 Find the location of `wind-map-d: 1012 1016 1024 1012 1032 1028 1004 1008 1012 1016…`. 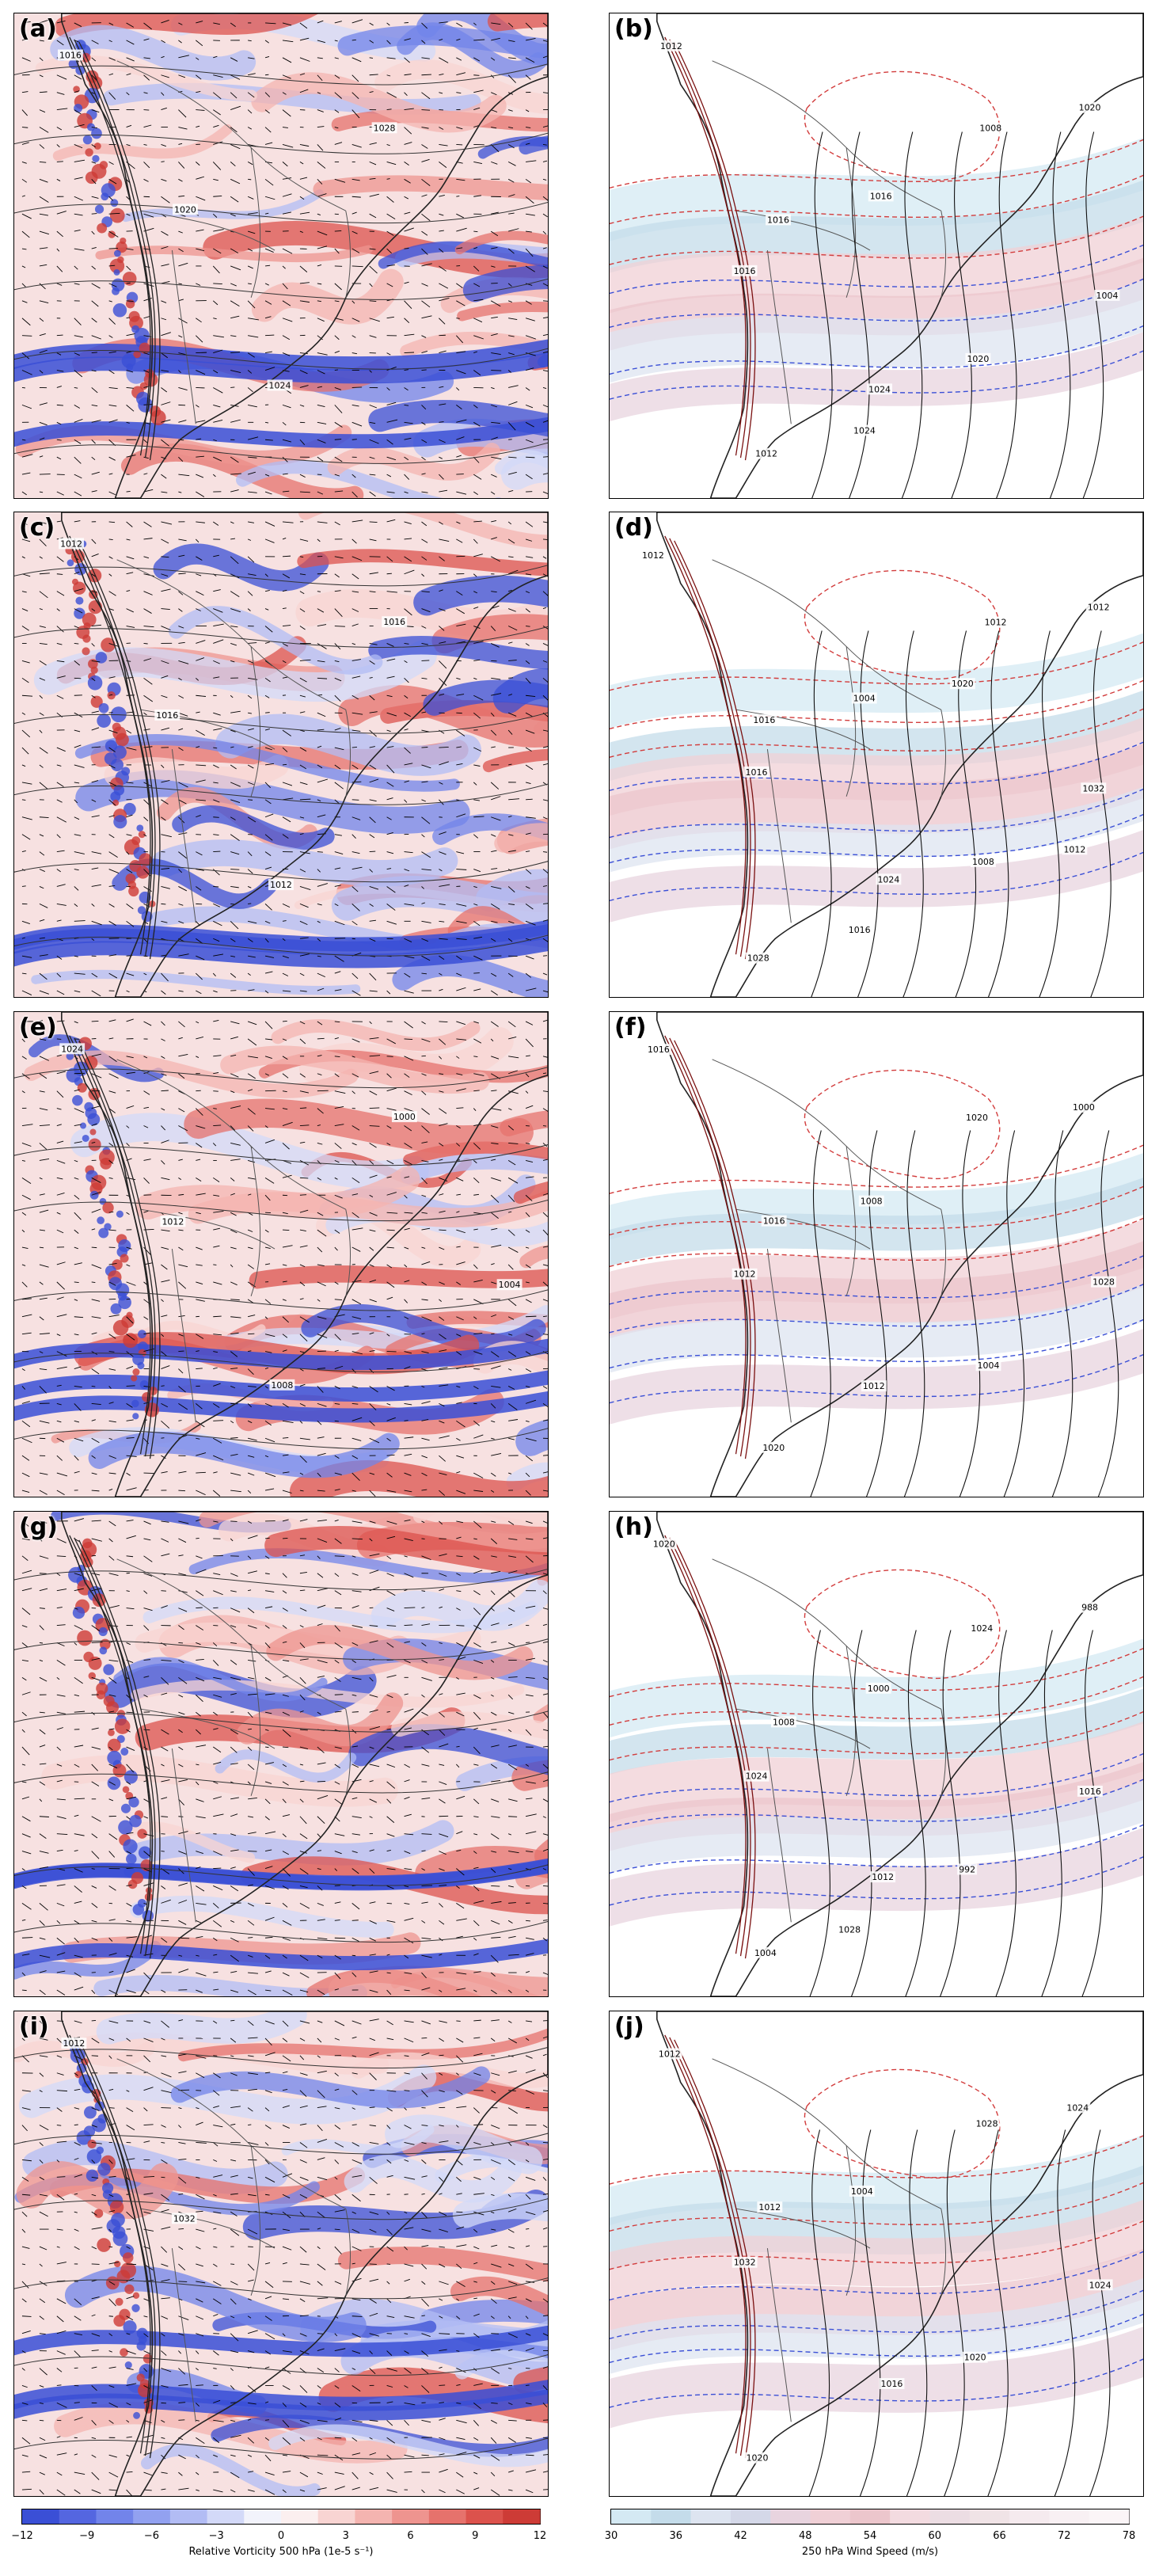

wind-map-d: 1012 1016 1024 1012 1032 1028 1004 1008 1012 1016… is located at coordinates (876, 754).